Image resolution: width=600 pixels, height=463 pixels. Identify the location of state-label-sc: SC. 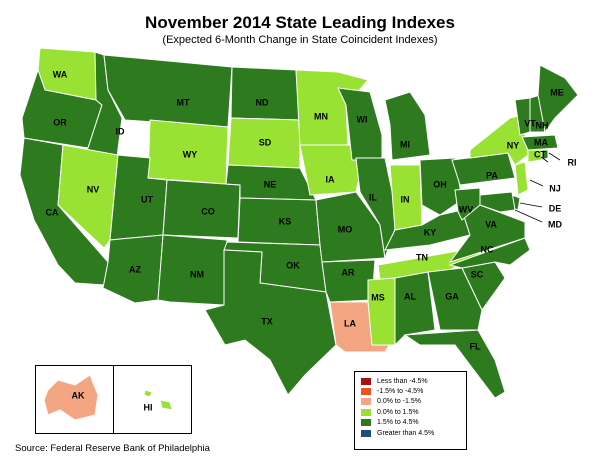
(477, 274).